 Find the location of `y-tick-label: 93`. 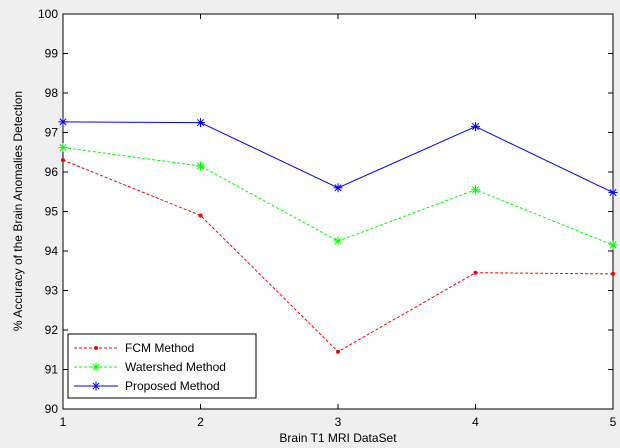

y-tick-label: 93 is located at coordinates (52, 291).